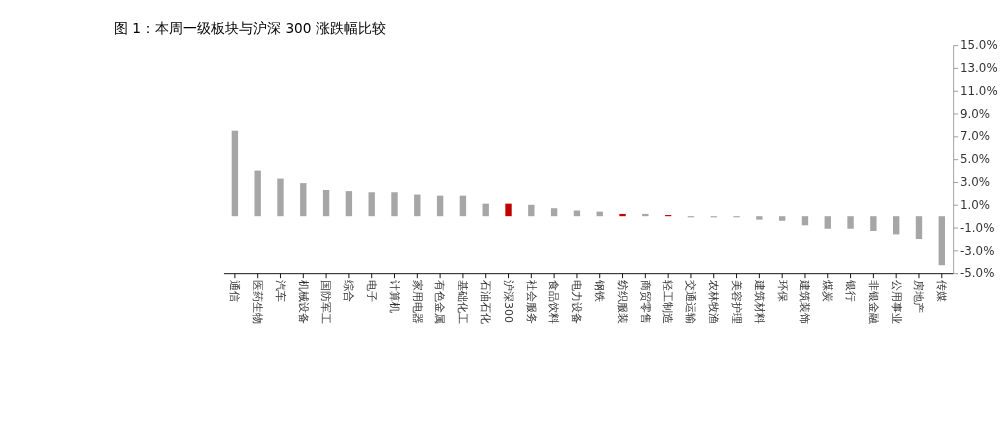  What do you see at coordinates (250, 28) in the screenshot?
I see `chart-title: 图 1：本周一级板块与沪深 300 涨跌幅比较` at bounding box center [250, 28].